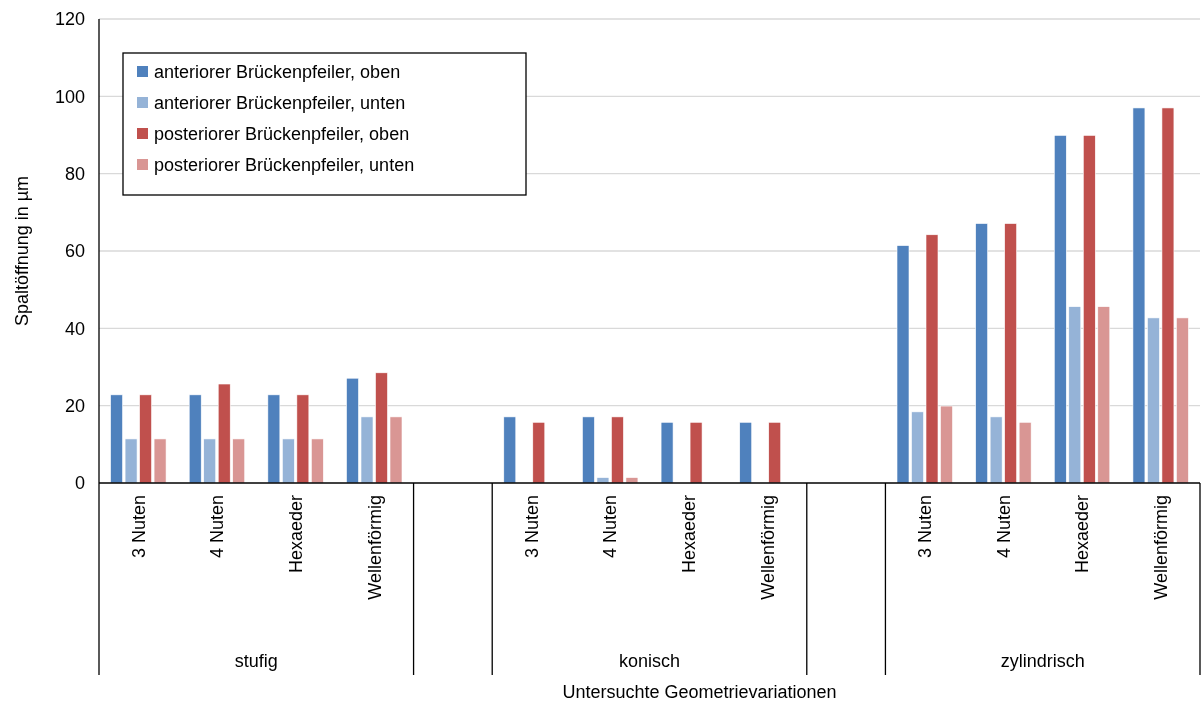  I want to click on legend-label: posteriorer Brückenpfeiler, unten, so click(284, 165).